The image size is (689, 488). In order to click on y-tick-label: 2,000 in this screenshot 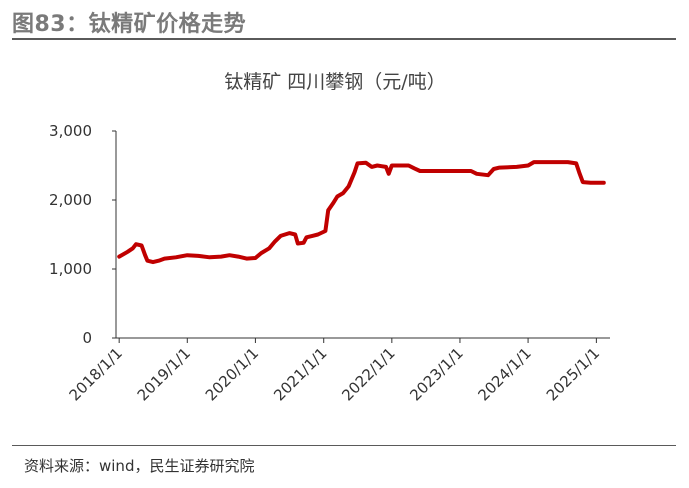, I will do `click(70, 200)`.